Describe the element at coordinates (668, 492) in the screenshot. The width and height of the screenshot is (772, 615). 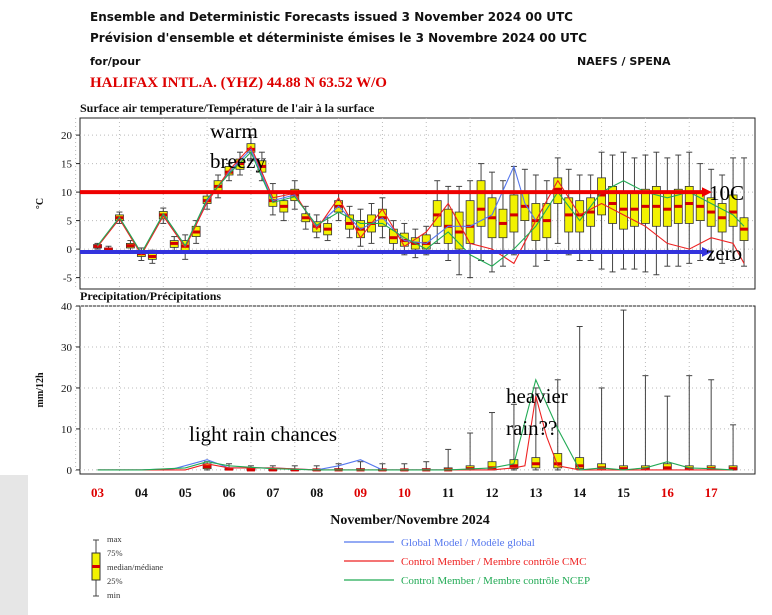
I see `day-label-16: 16` at that location.